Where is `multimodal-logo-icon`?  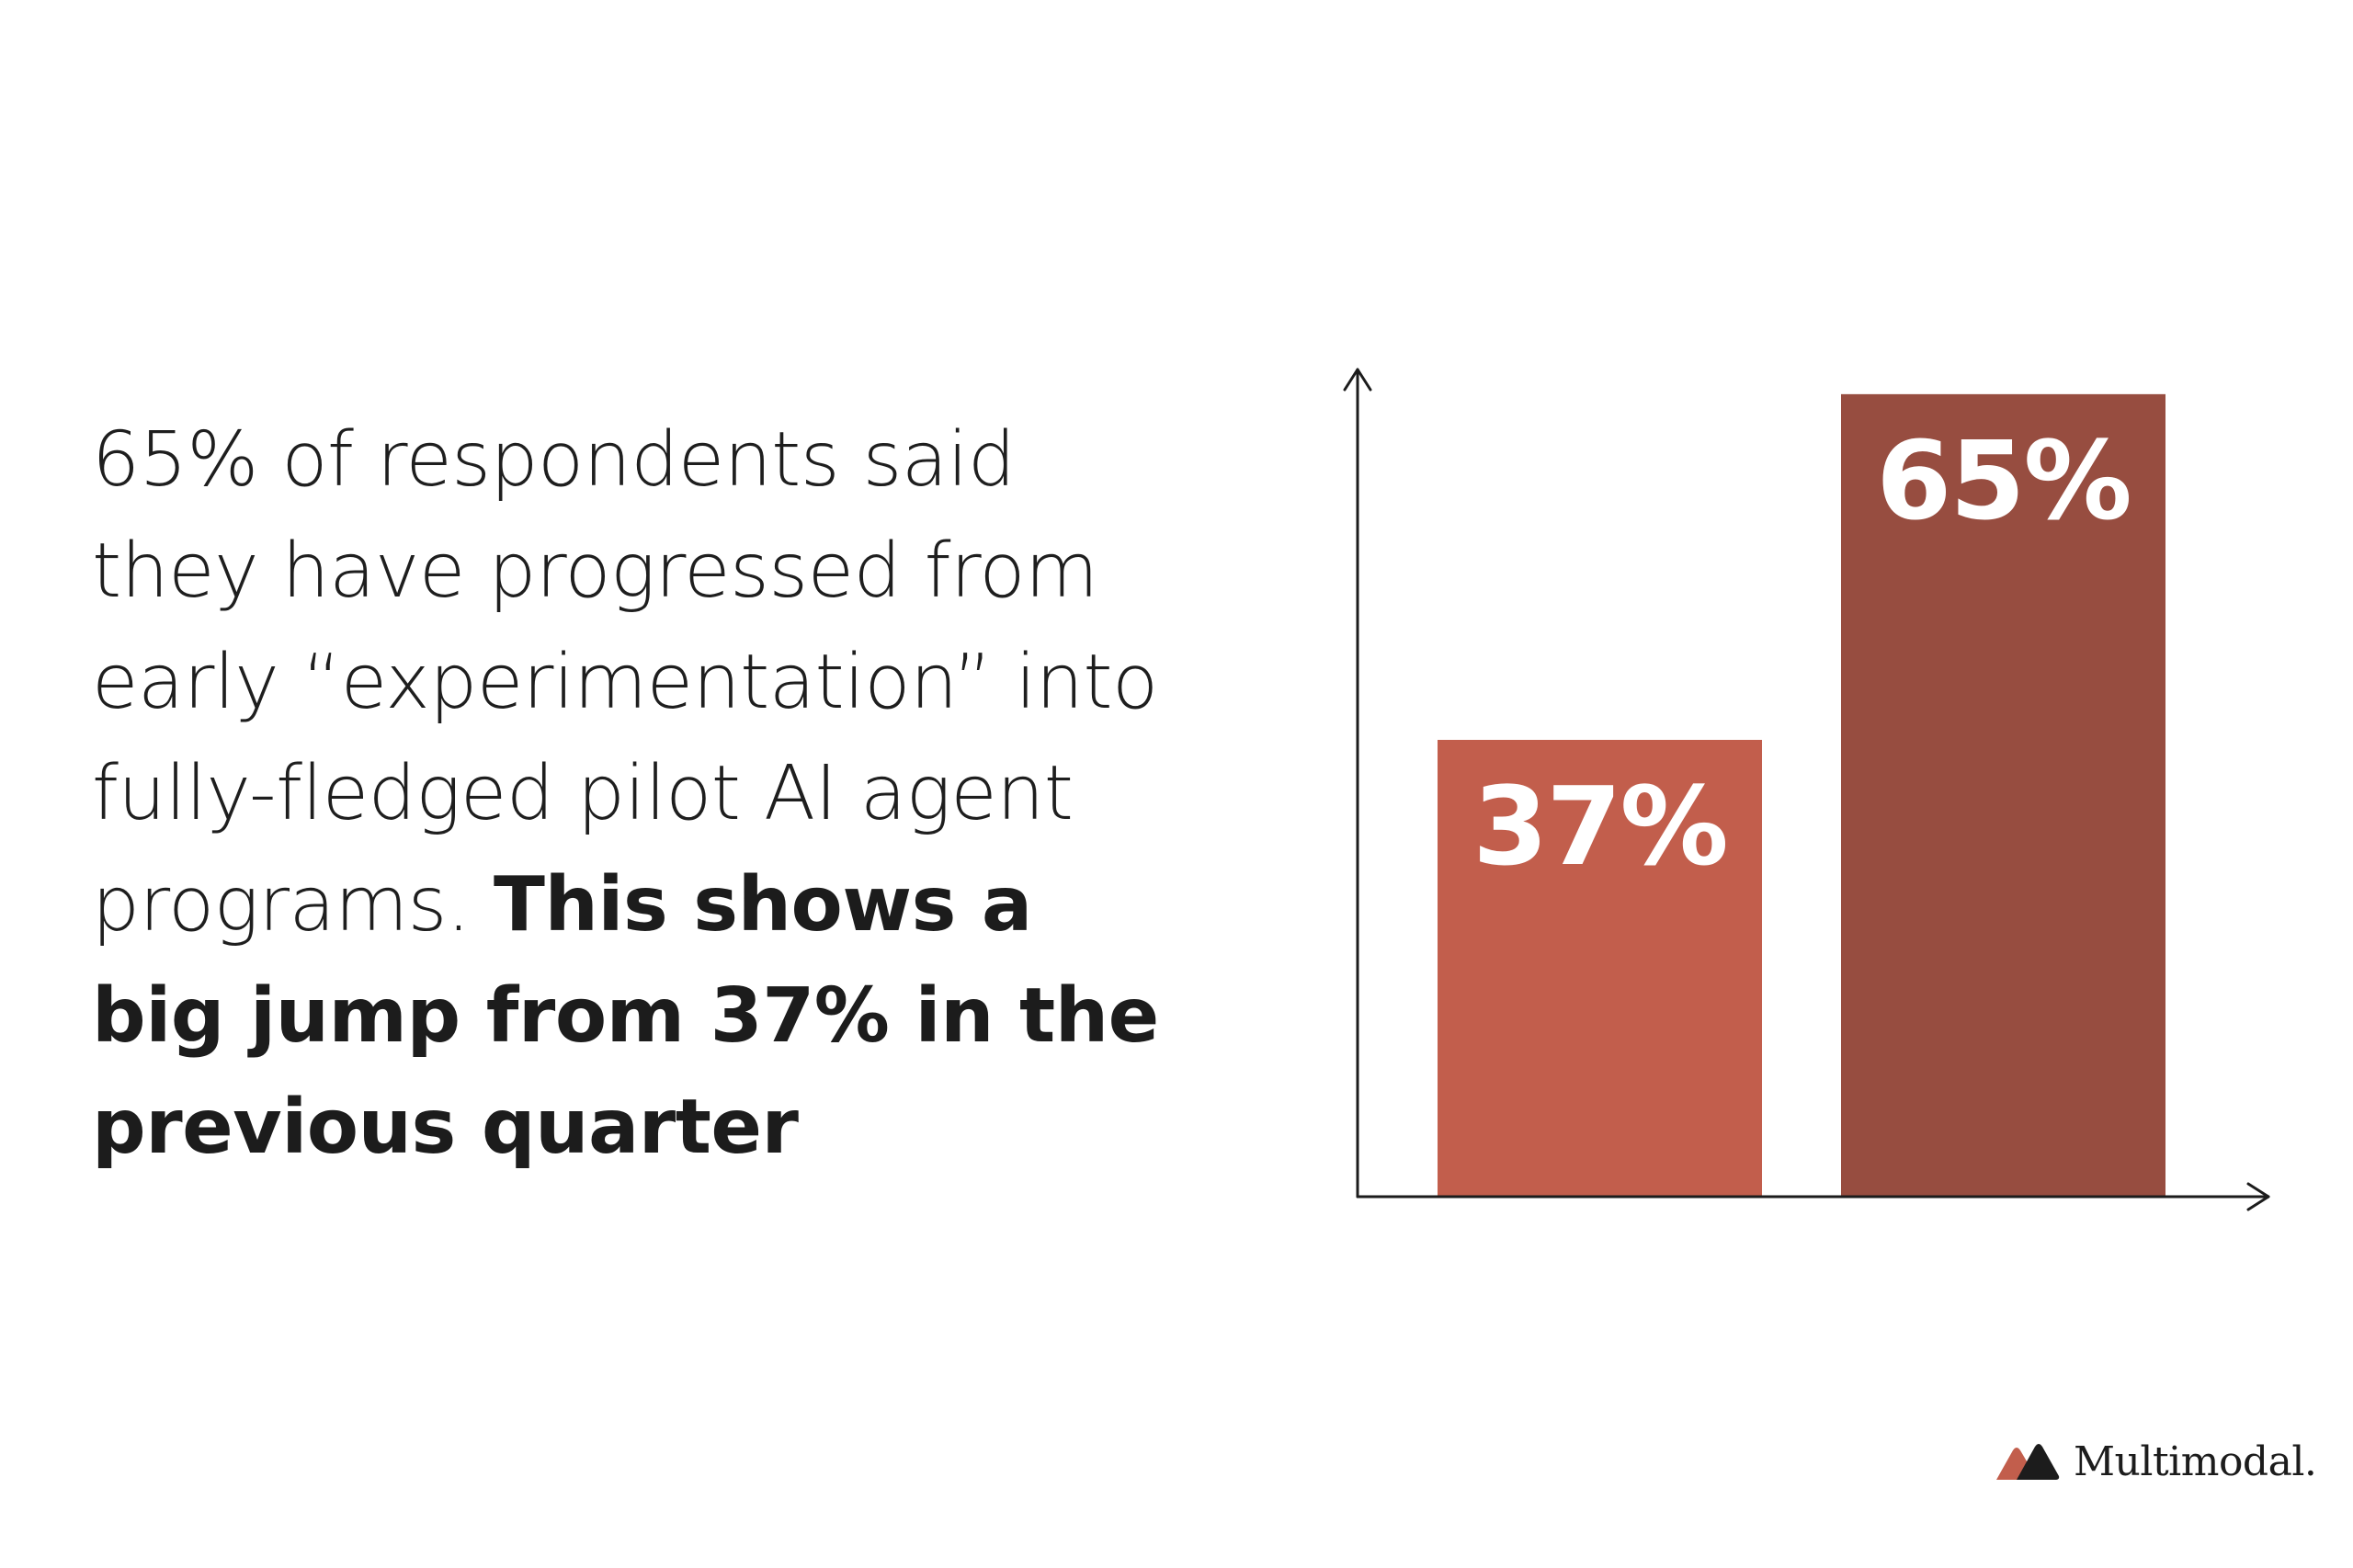
multimodal-logo-icon is located at coordinates (2028, 1462).